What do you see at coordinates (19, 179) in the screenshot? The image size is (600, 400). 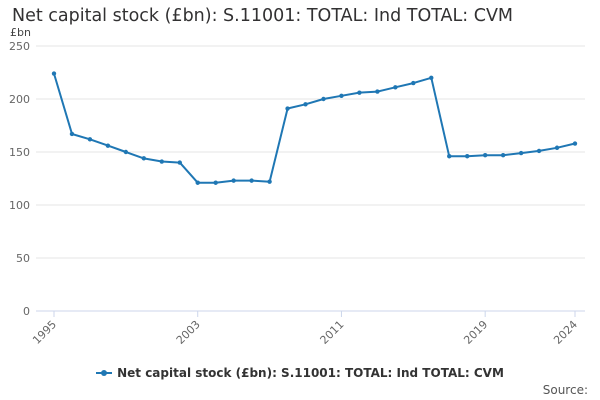 I see `y-axis-tick-labels: 0 50 100 150 200 250` at bounding box center [19, 179].